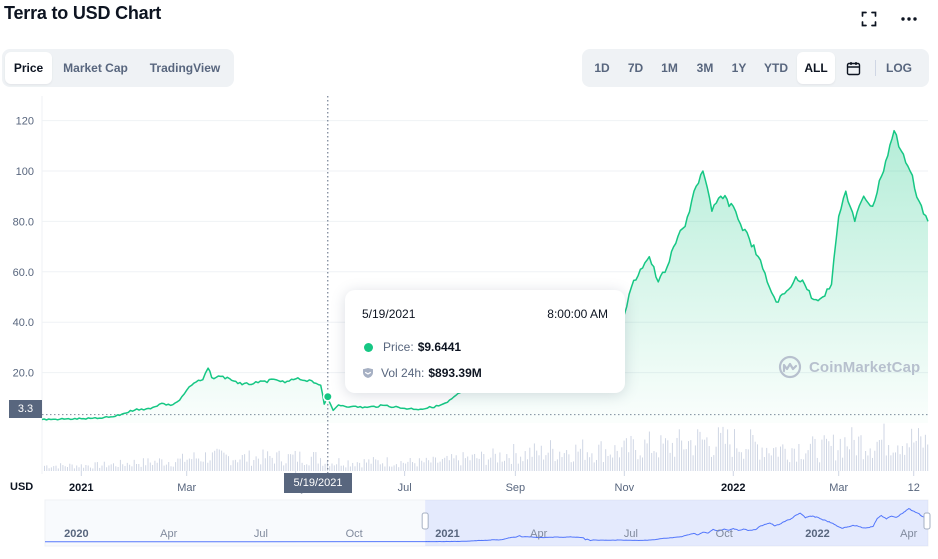 The width and height of the screenshot is (938, 559). What do you see at coordinates (853, 68) in the screenshot?
I see `calendar-icon` at bounding box center [853, 68].